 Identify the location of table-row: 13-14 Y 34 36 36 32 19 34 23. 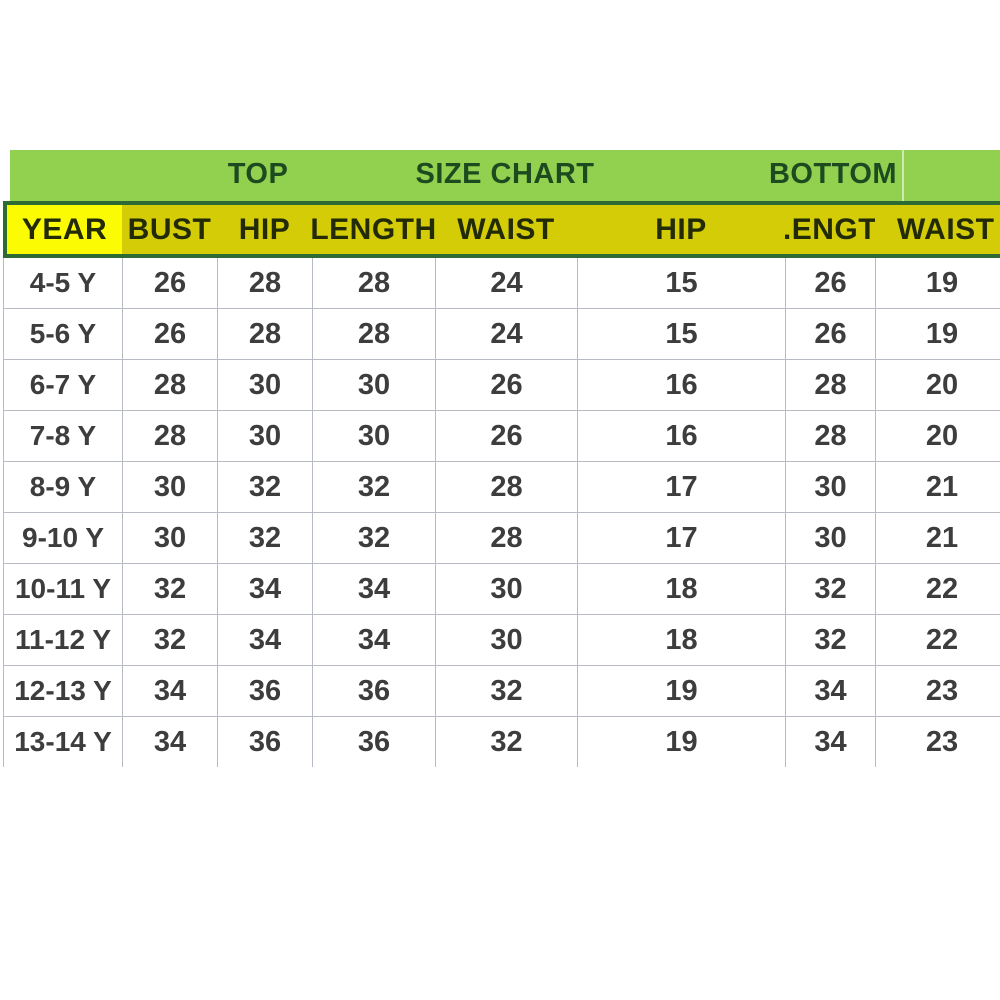
(502, 742).